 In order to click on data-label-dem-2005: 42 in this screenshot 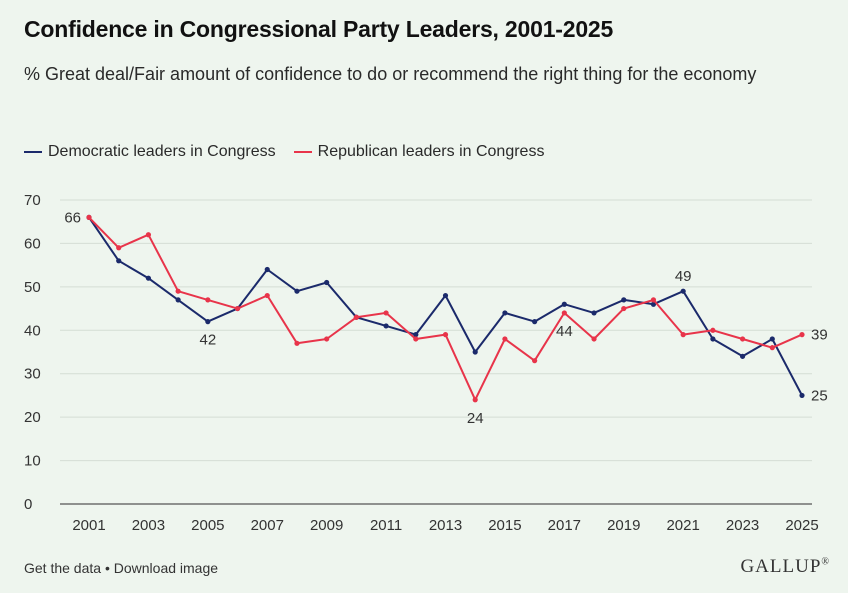, I will do `click(207, 340)`.